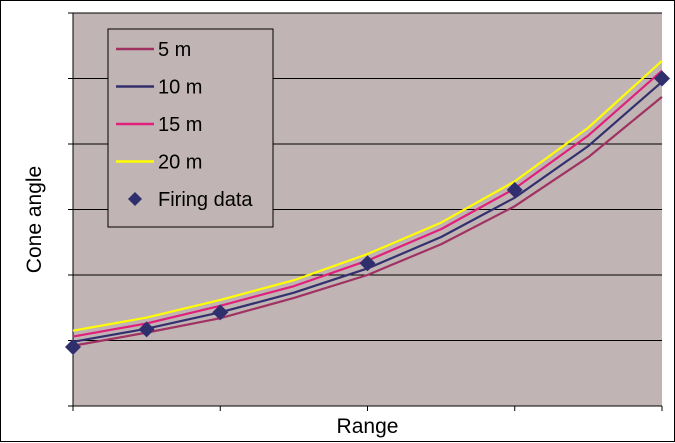  Describe the element at coordinates (205, 200) in the screenshot. I see `legend-label: Firing data` at that location.